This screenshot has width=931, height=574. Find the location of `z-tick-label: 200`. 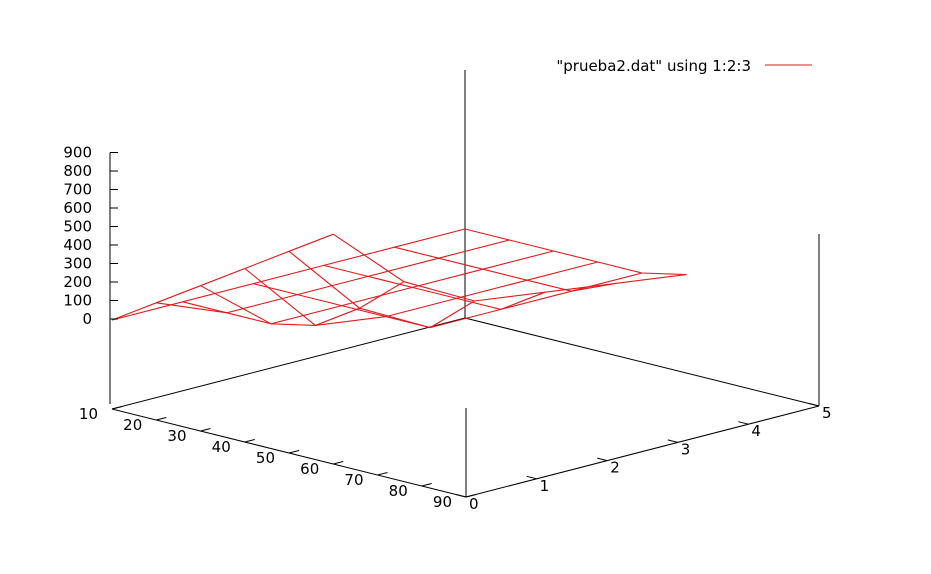

z-tick-label: 200 is located at coordinates (77, 282).